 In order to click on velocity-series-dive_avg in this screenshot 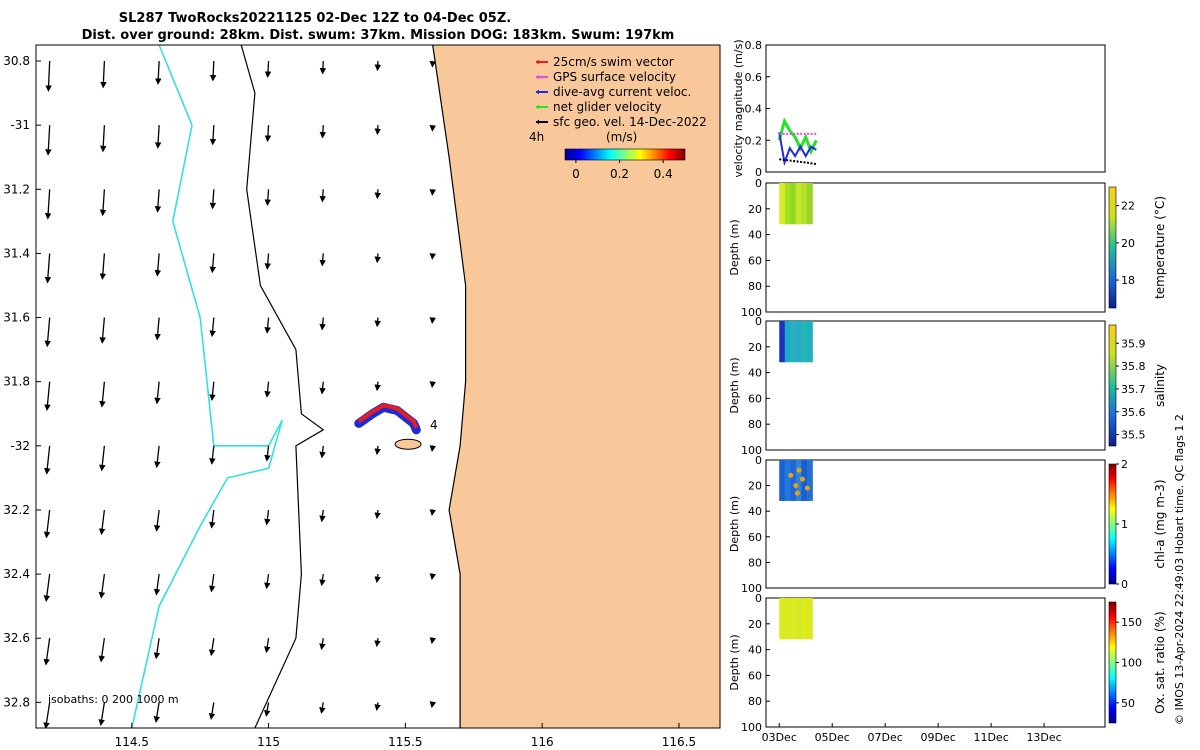, I will do `click(797, 149)`.